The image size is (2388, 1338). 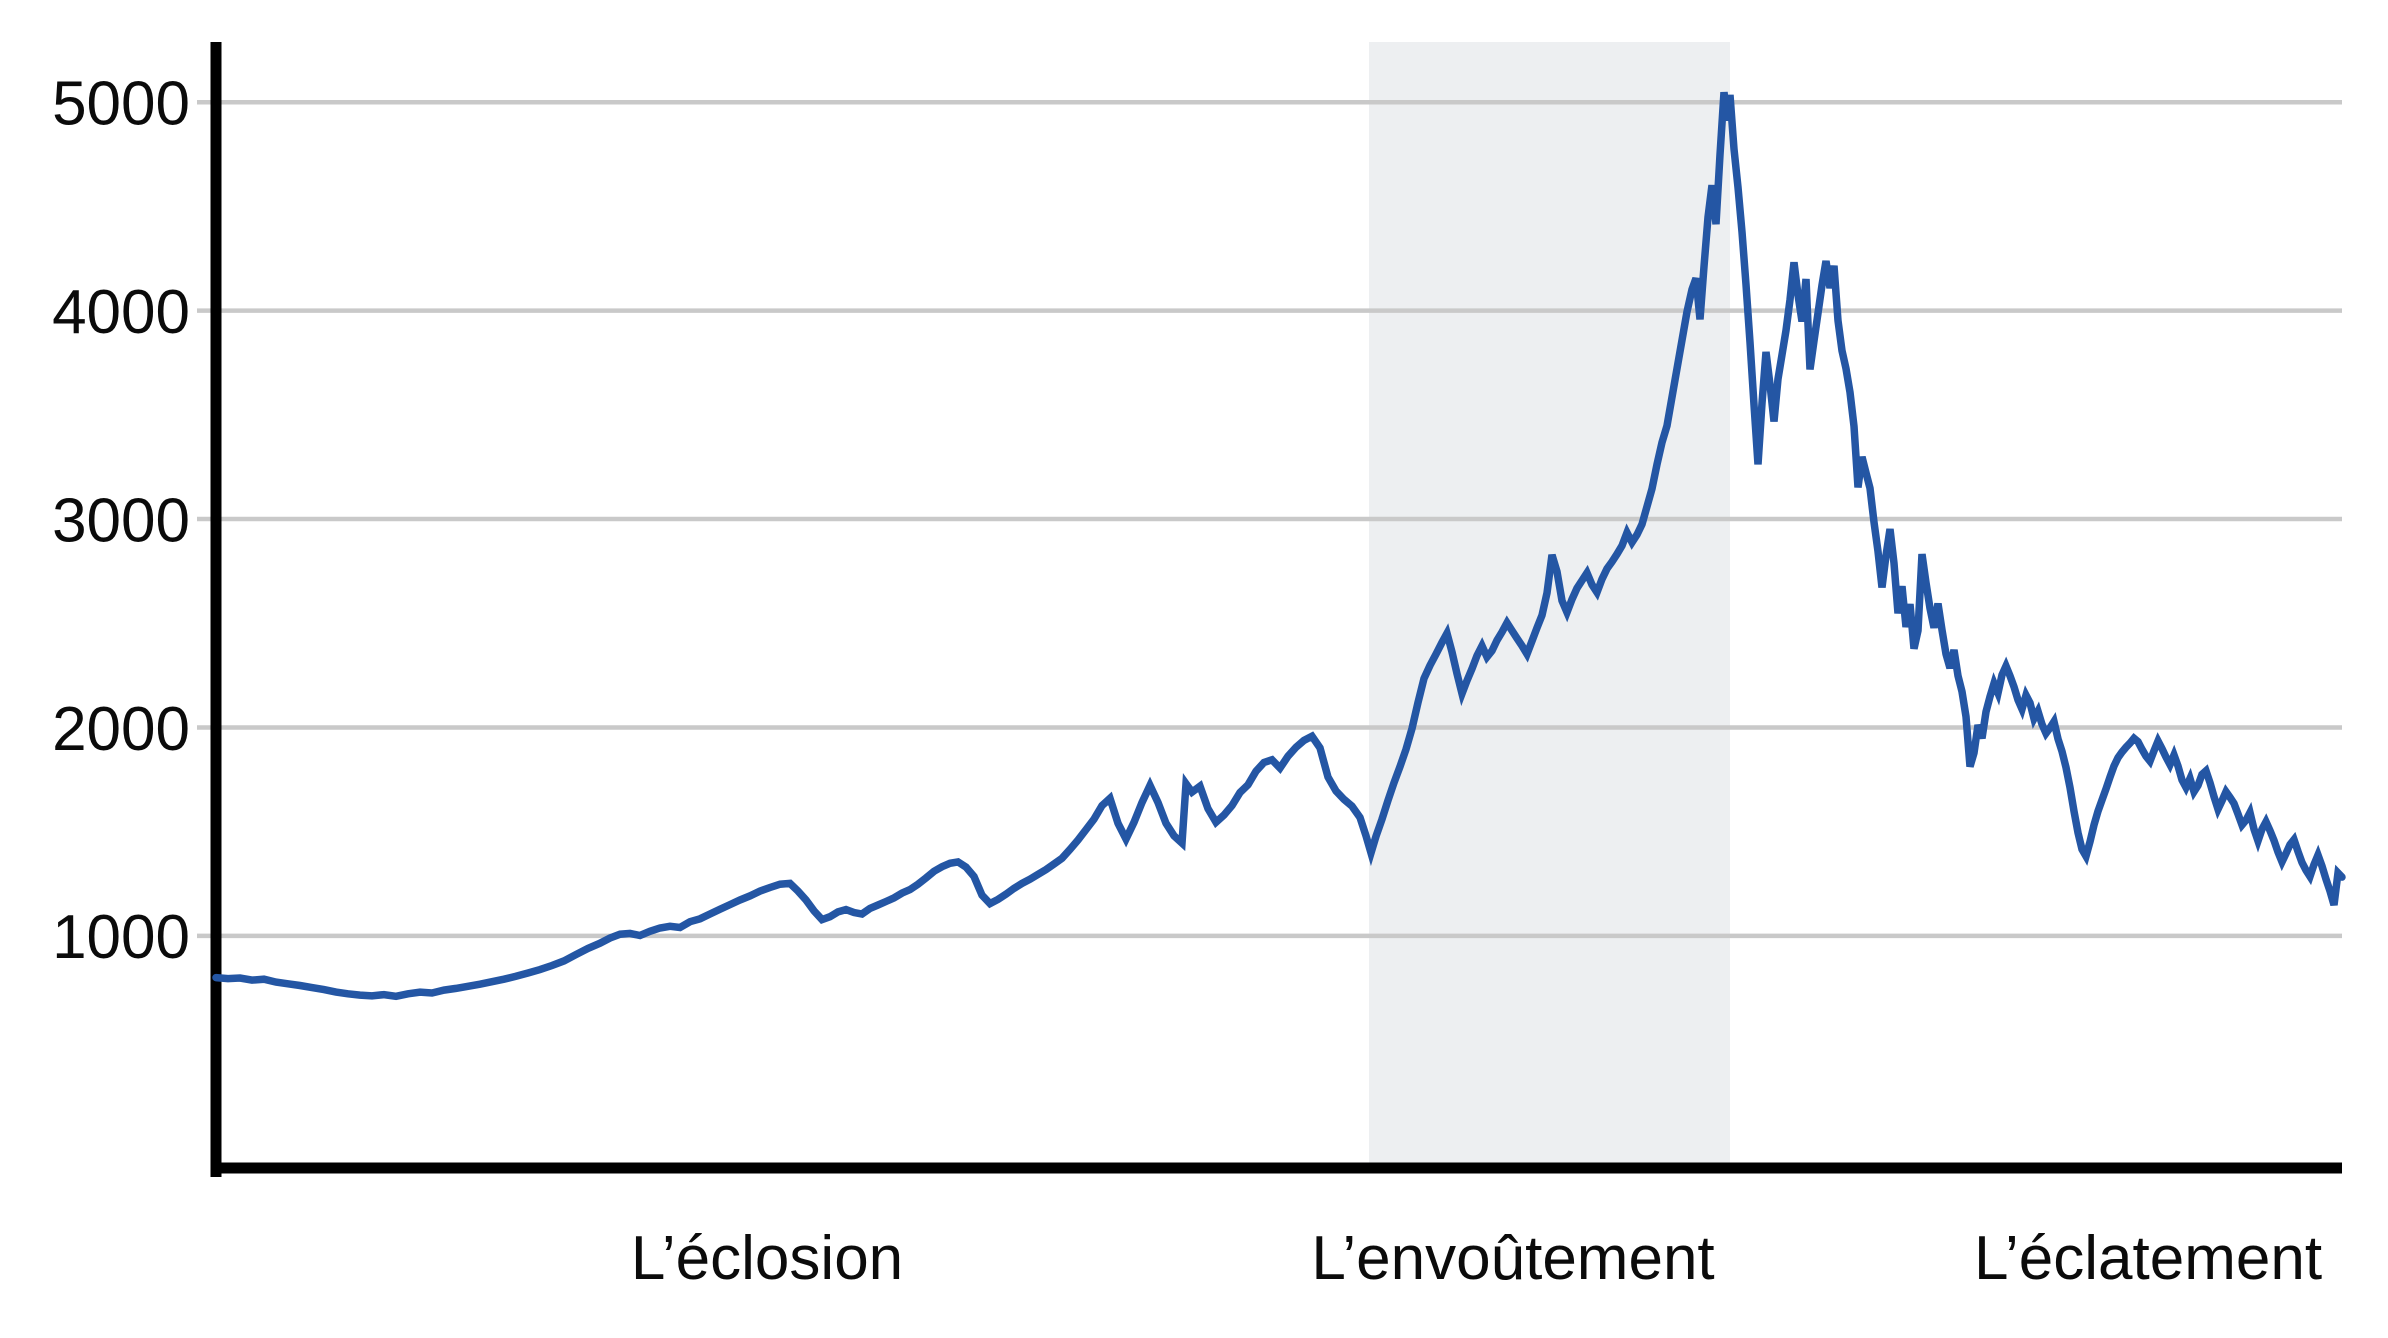 I want to click on y-axis-tick-label: 5000, so click(x=121, y=104).